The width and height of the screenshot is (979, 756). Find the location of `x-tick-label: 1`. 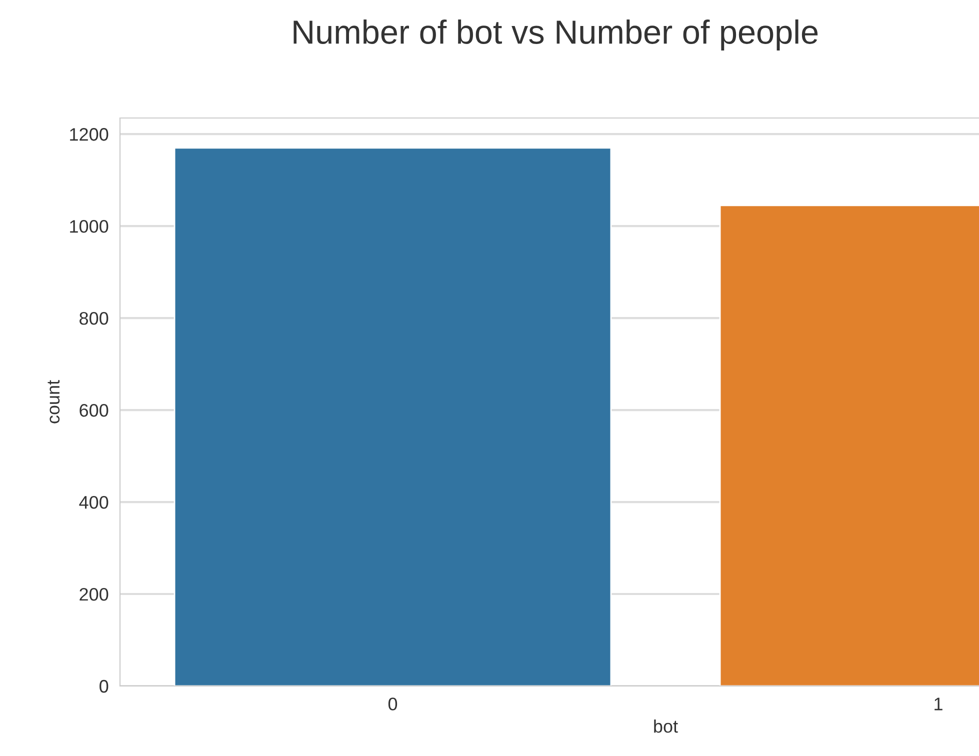

x-tick-label: 1 is located at coordinates (938, 704).